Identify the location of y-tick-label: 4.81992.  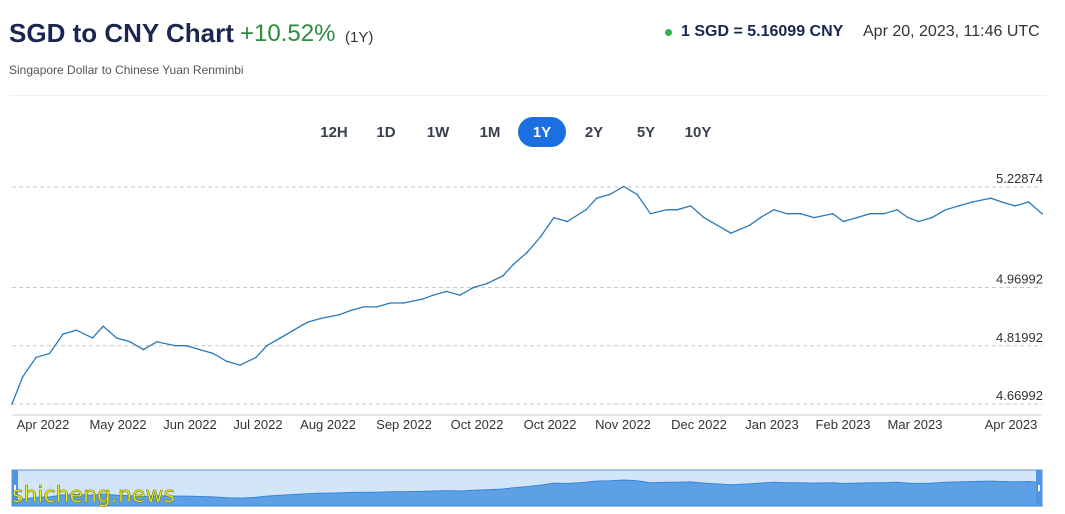
(1019, 337).